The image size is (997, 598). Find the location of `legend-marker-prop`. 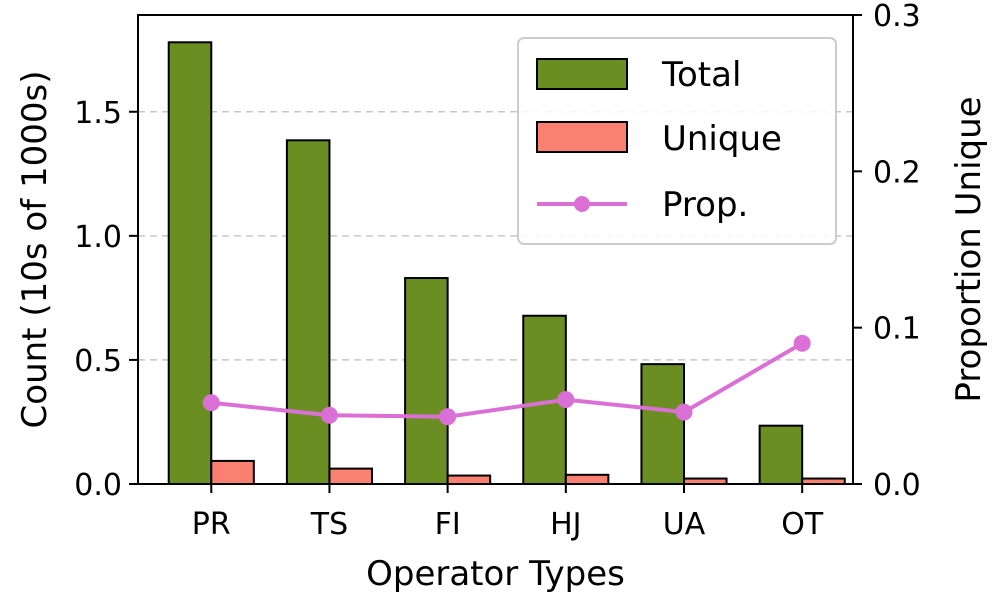

legend-marker-prop is located at coordinates (582, 204).